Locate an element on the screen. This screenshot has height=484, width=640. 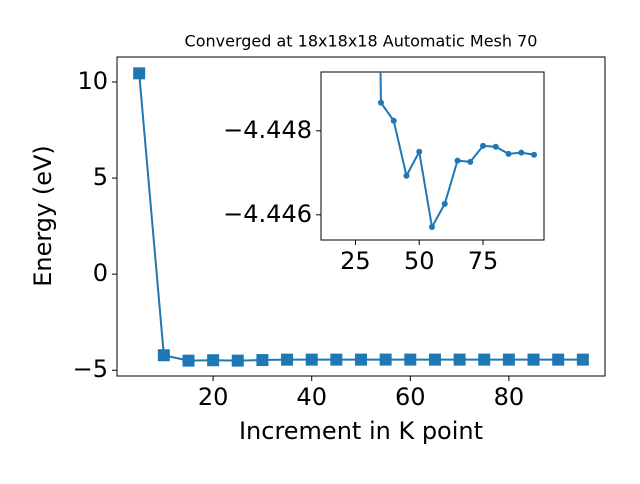
x-tick-label: 75 is located at coordinates (483, 261).